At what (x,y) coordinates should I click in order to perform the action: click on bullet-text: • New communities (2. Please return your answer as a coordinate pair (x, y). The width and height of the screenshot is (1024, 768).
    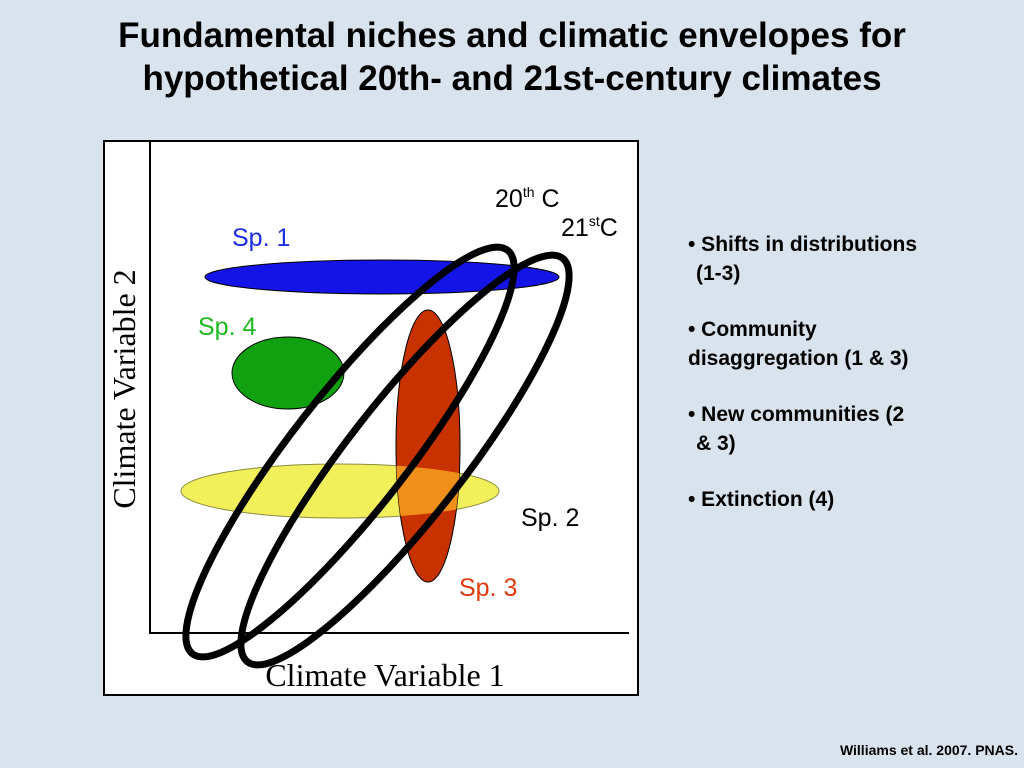
    Looking at the image, I should click on (796, 414).